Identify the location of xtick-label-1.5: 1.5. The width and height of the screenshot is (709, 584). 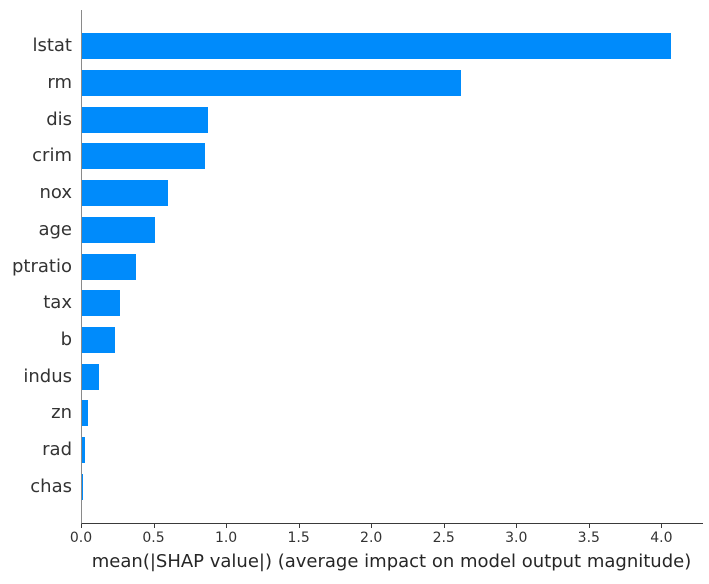
(298, 538).